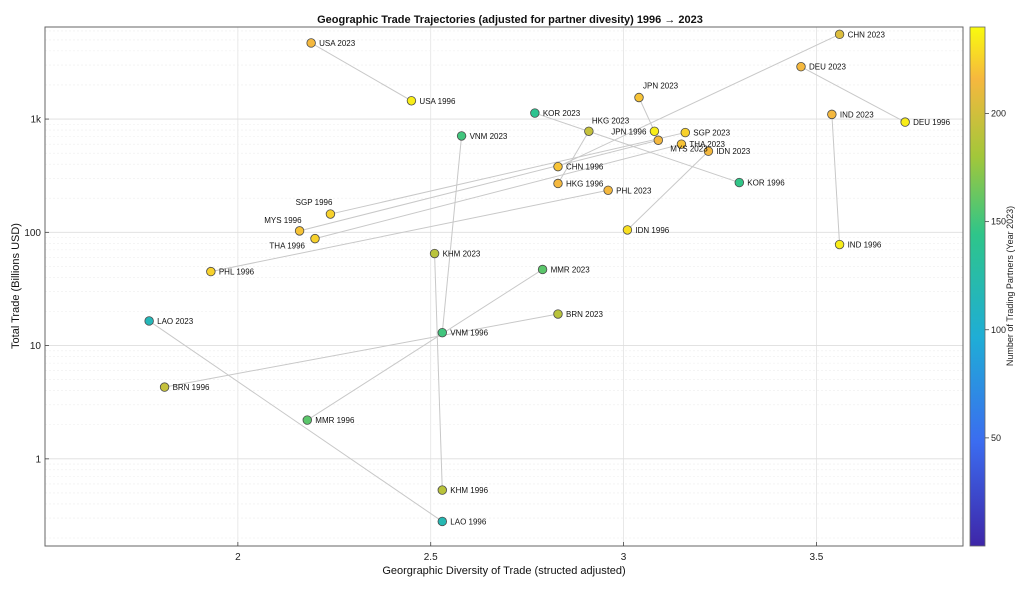 The width and height of the screenshot is (1024, 591). I want to click on point-label: CHN 2023, so click(867, 34).